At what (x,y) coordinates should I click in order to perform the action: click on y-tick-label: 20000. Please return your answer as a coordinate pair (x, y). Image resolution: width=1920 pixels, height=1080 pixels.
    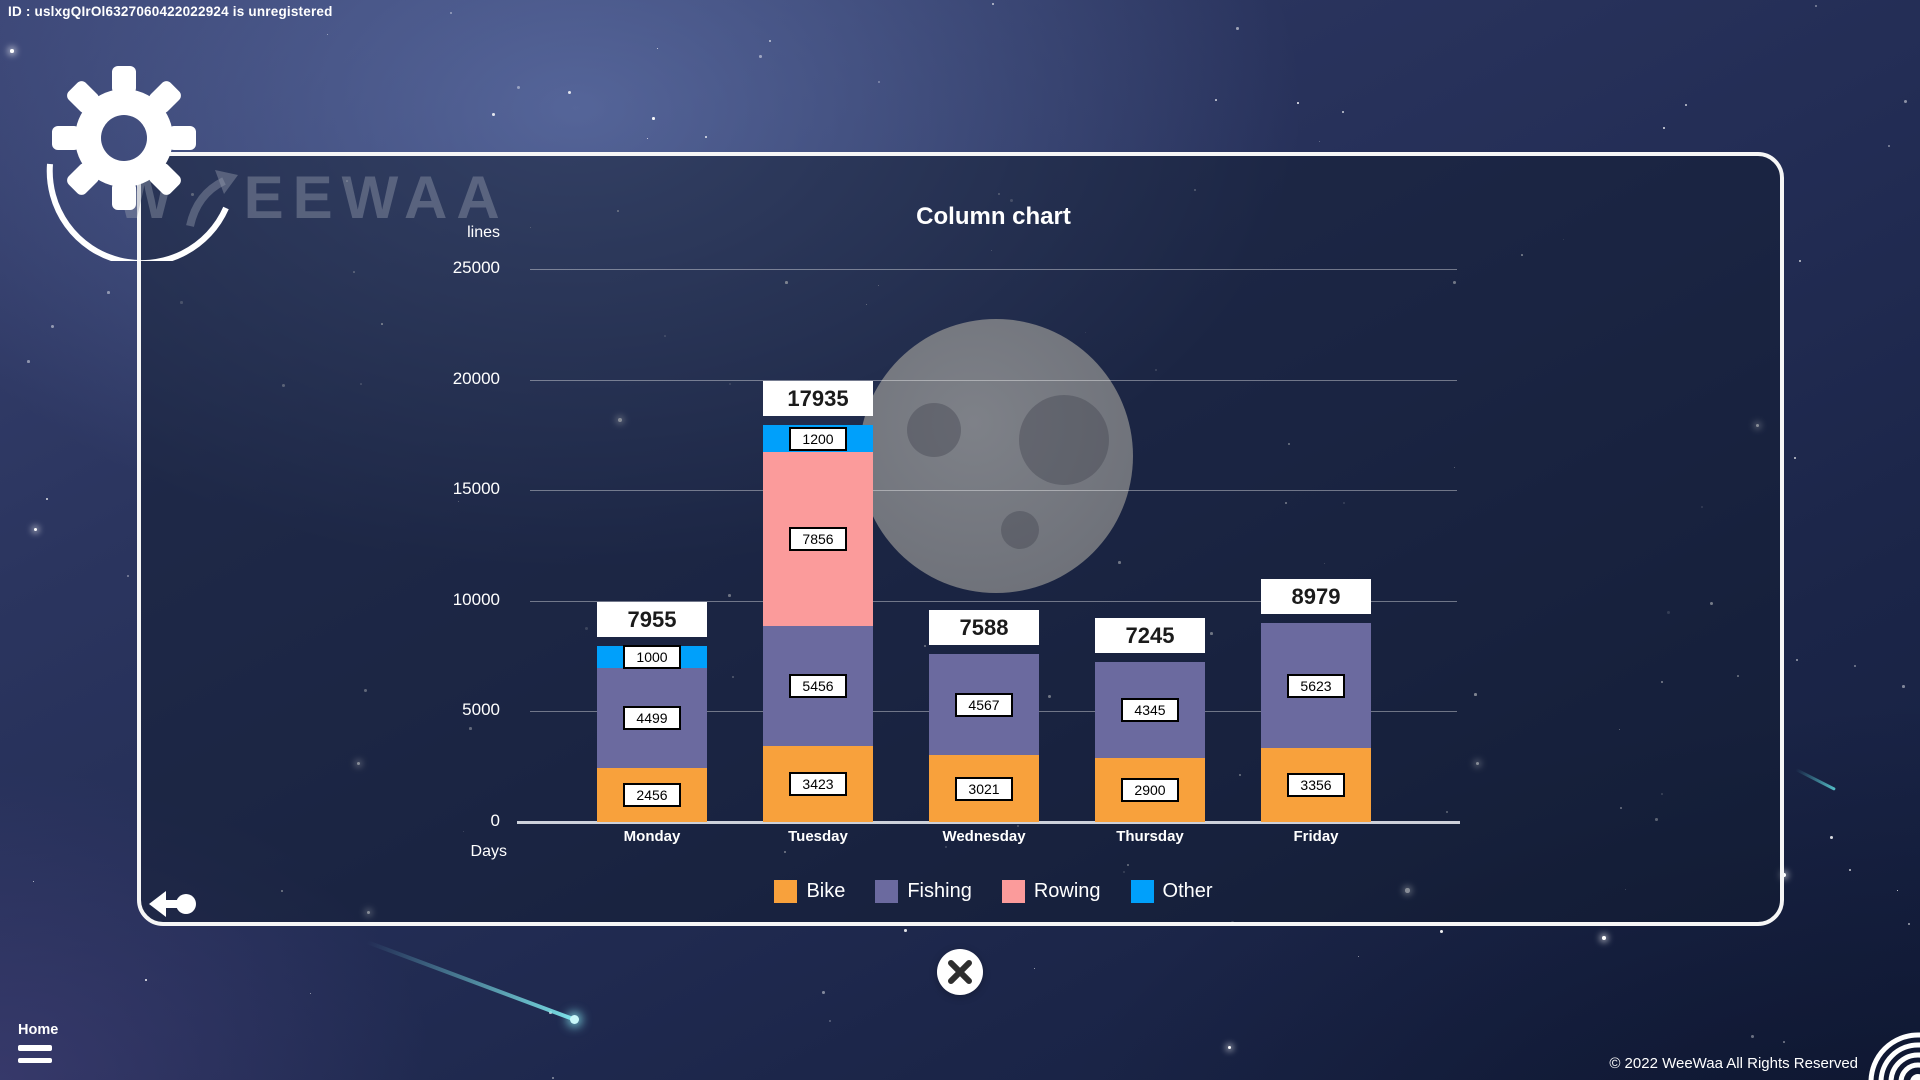
    Looking at the image, I should click on (476, 378).